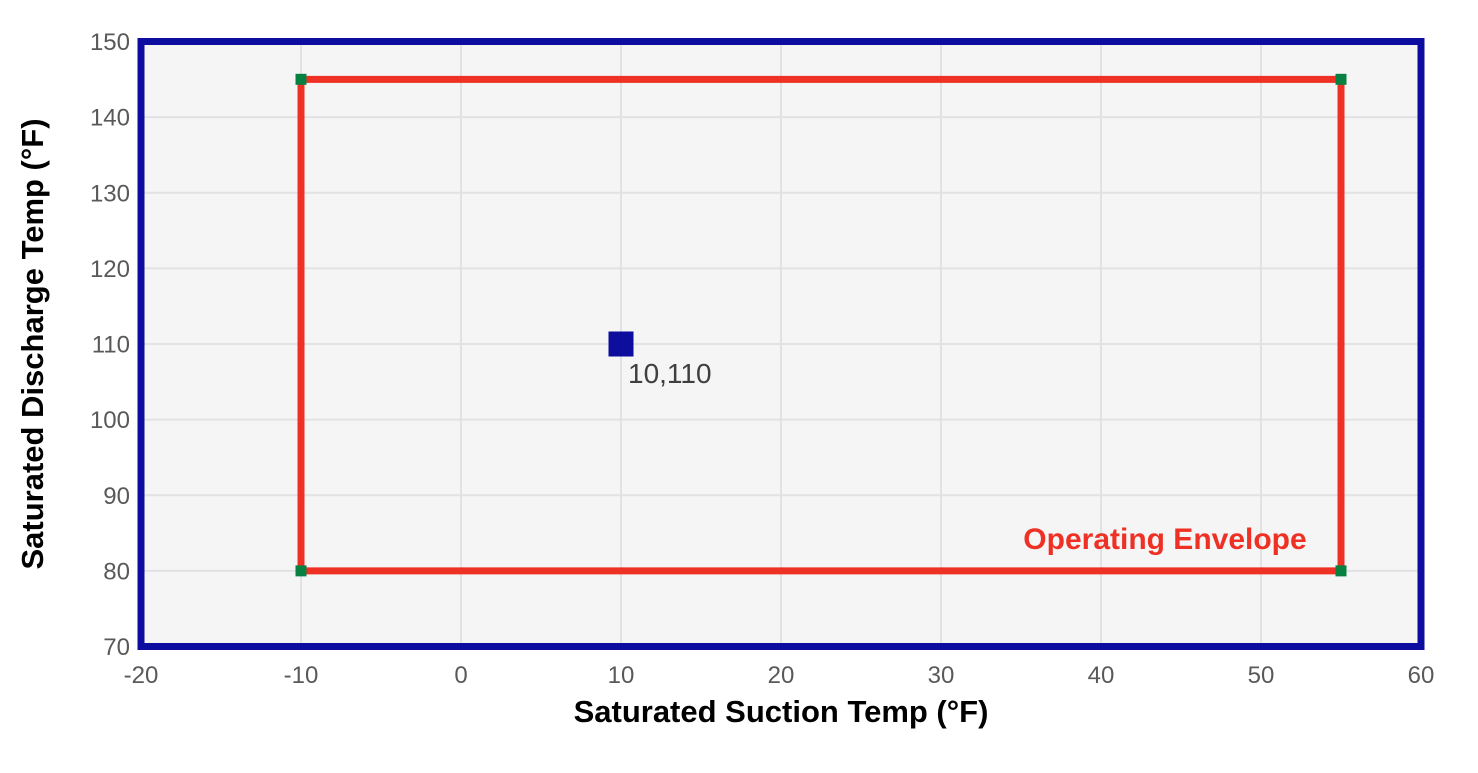 The height and width of the screenshot is (773, 1478). What do you see at coordinates (116, 496) in the screenshot?
I see `y-tick-label: 90` at bounding box center [116, 496].